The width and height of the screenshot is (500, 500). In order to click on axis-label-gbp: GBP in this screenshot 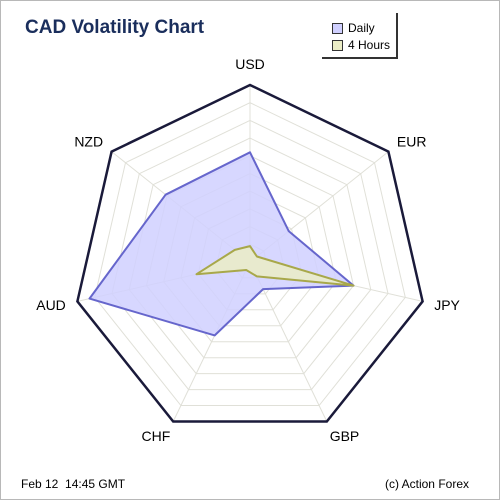, I will do `click(345, 436)`.